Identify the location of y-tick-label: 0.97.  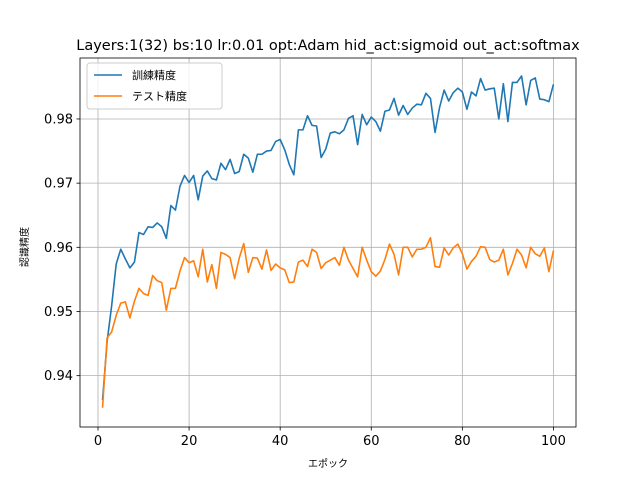
(58, 184).